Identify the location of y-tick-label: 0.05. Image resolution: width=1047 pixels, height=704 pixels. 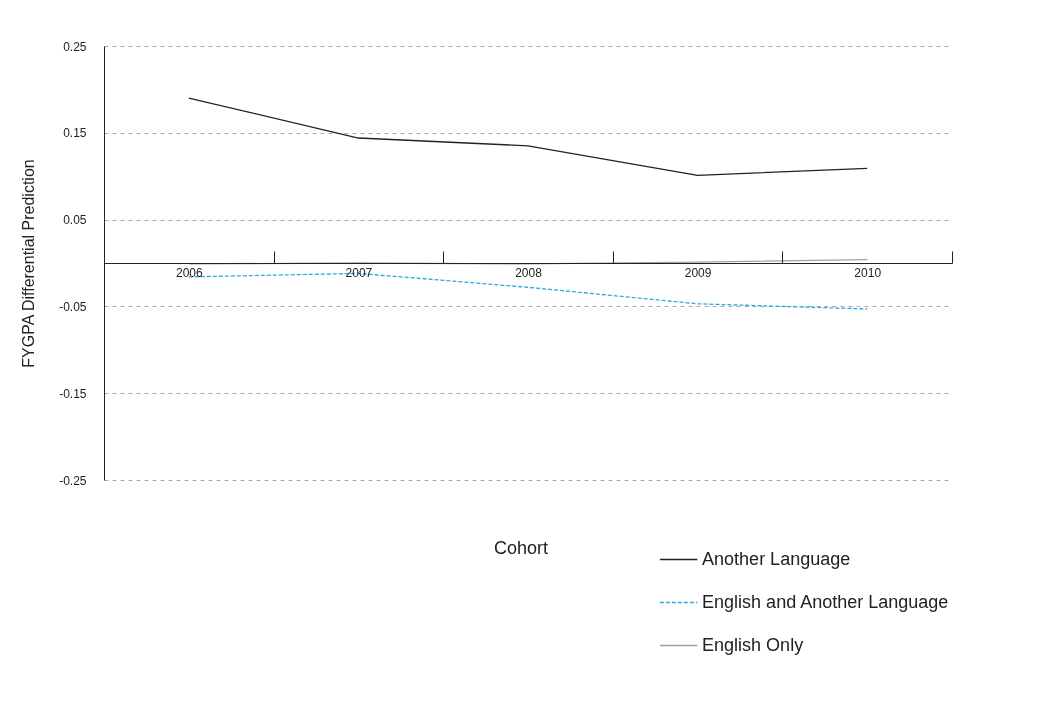
(75, 220).